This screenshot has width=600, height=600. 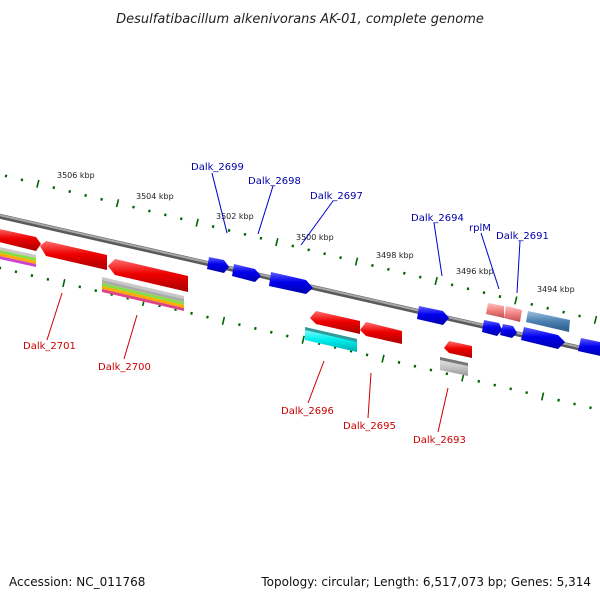 What do you see at coordinates (336, 196) in the screenshot?
I see `gene-label-dalk-2697: Dalk_2697` at bounding box center [336, 196].